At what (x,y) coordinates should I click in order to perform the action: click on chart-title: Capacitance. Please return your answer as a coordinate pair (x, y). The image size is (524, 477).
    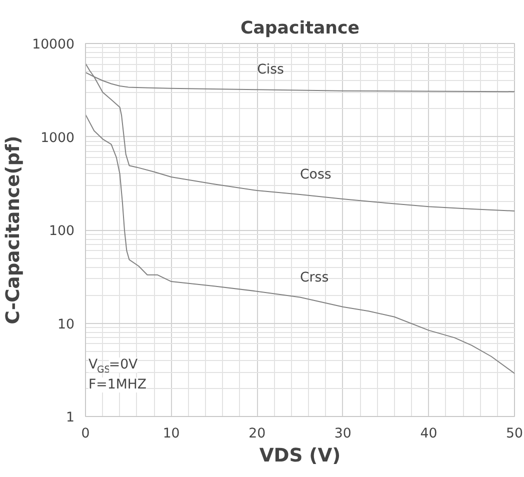
    Looking at the image, I should click on (300, 28).